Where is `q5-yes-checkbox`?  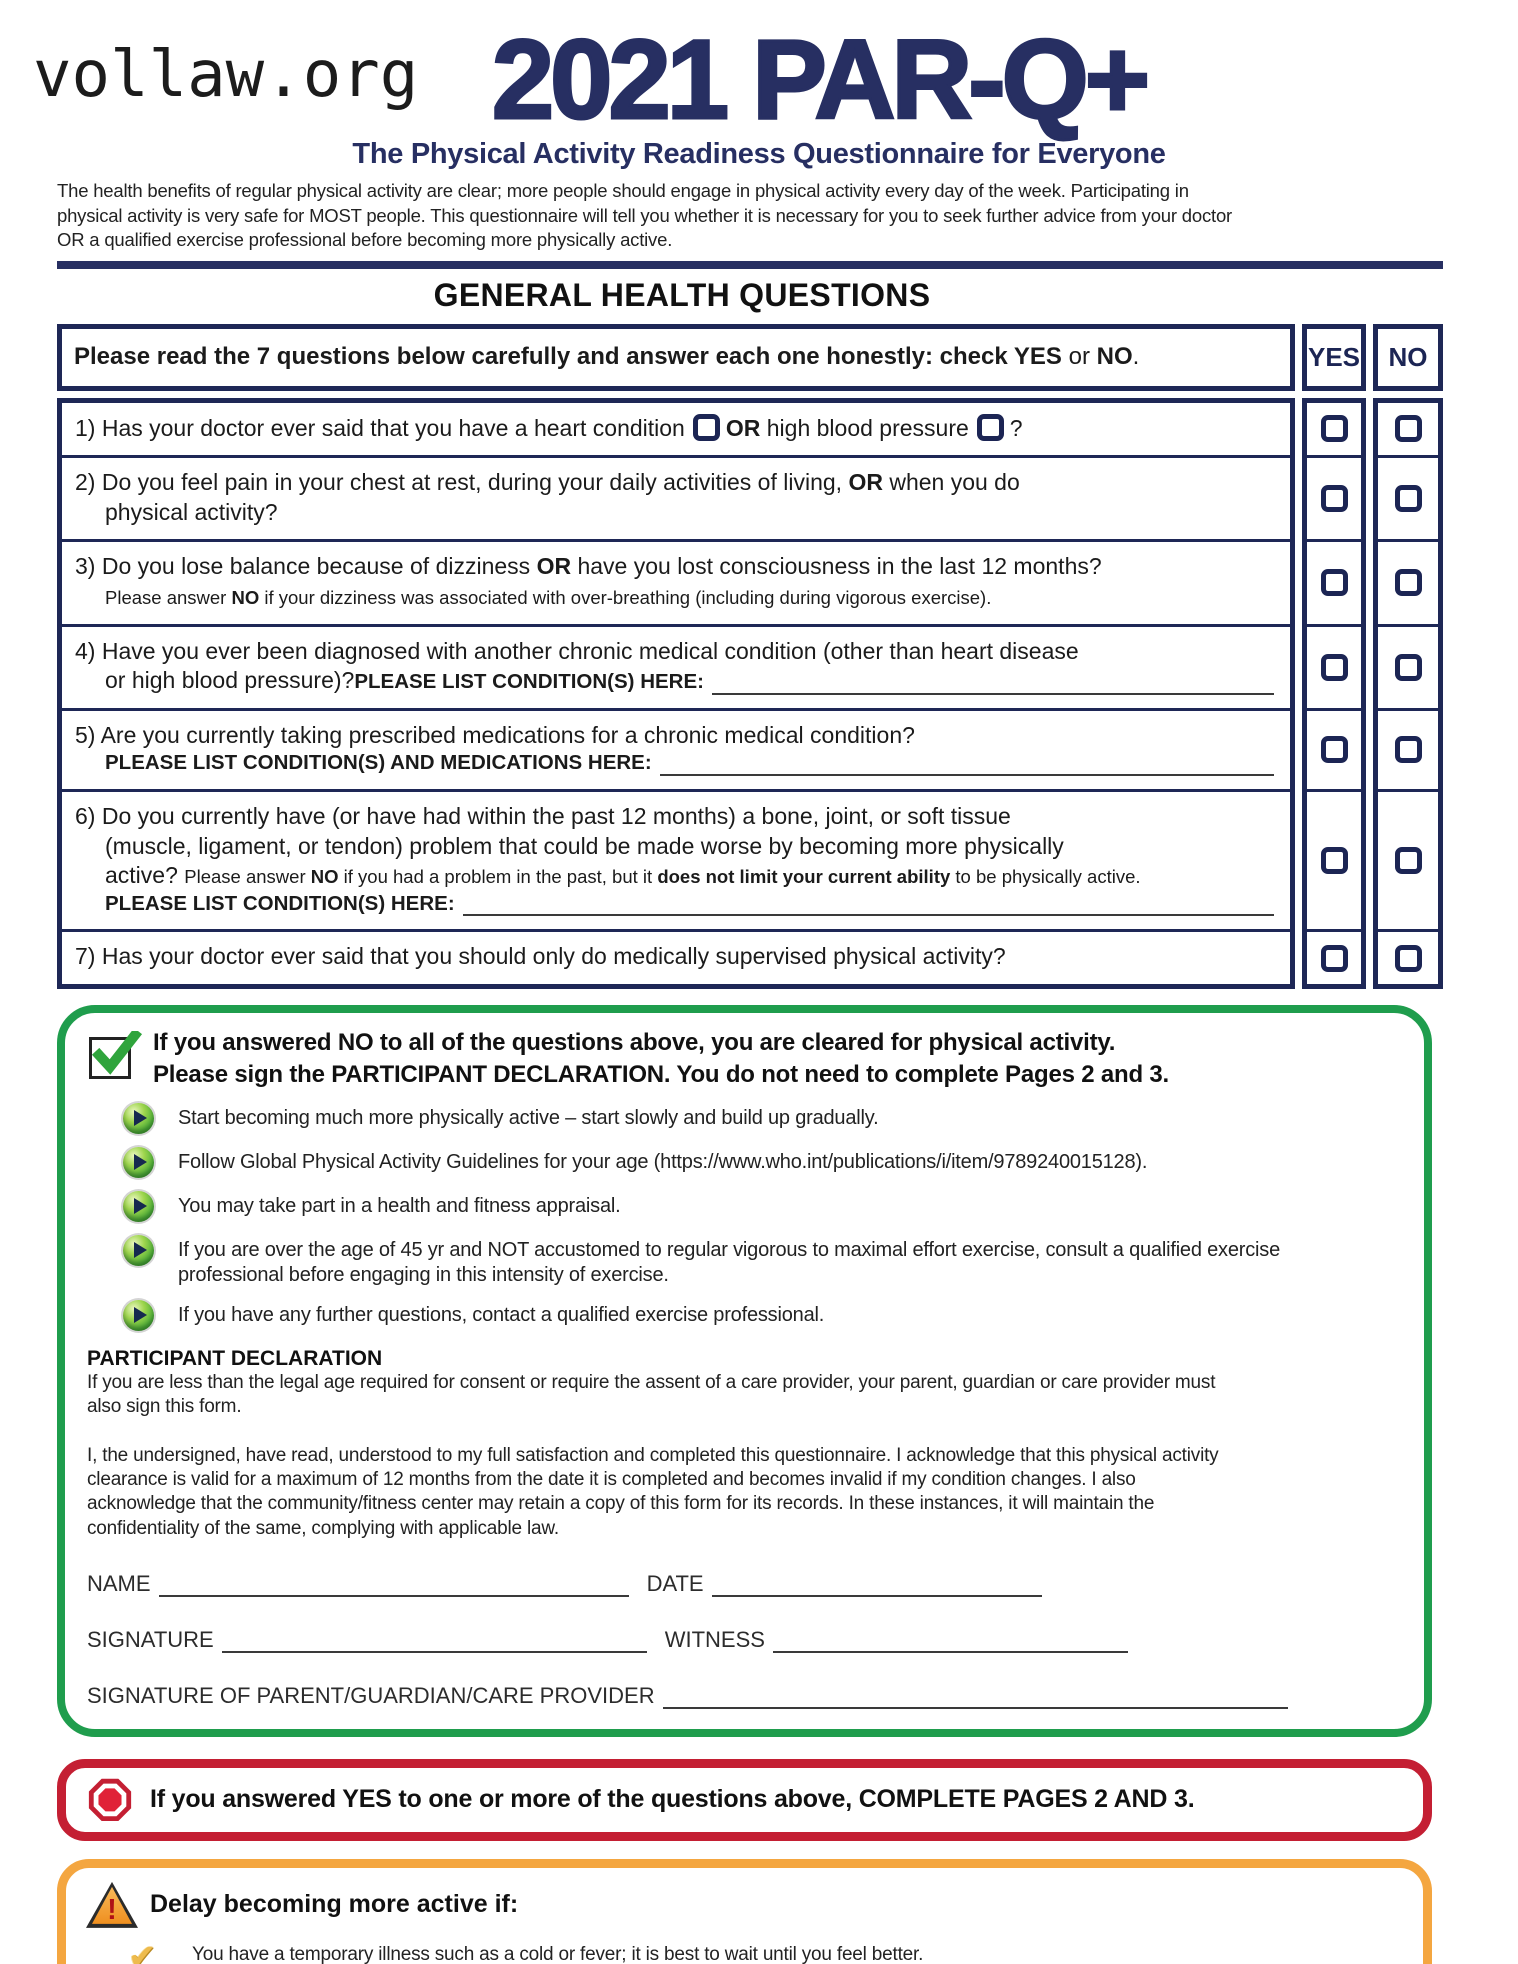 q5-yes-checkbox is located at coordinates (1334, 750).